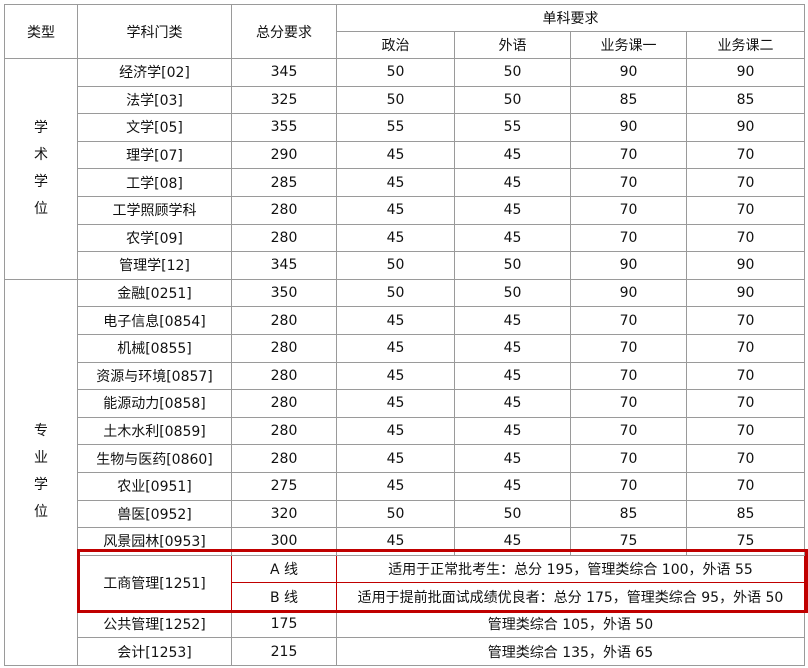  Describe the element at coordinates (154, 652) in the screenshot. I see `table-cell: 会计[1253]` at that location.